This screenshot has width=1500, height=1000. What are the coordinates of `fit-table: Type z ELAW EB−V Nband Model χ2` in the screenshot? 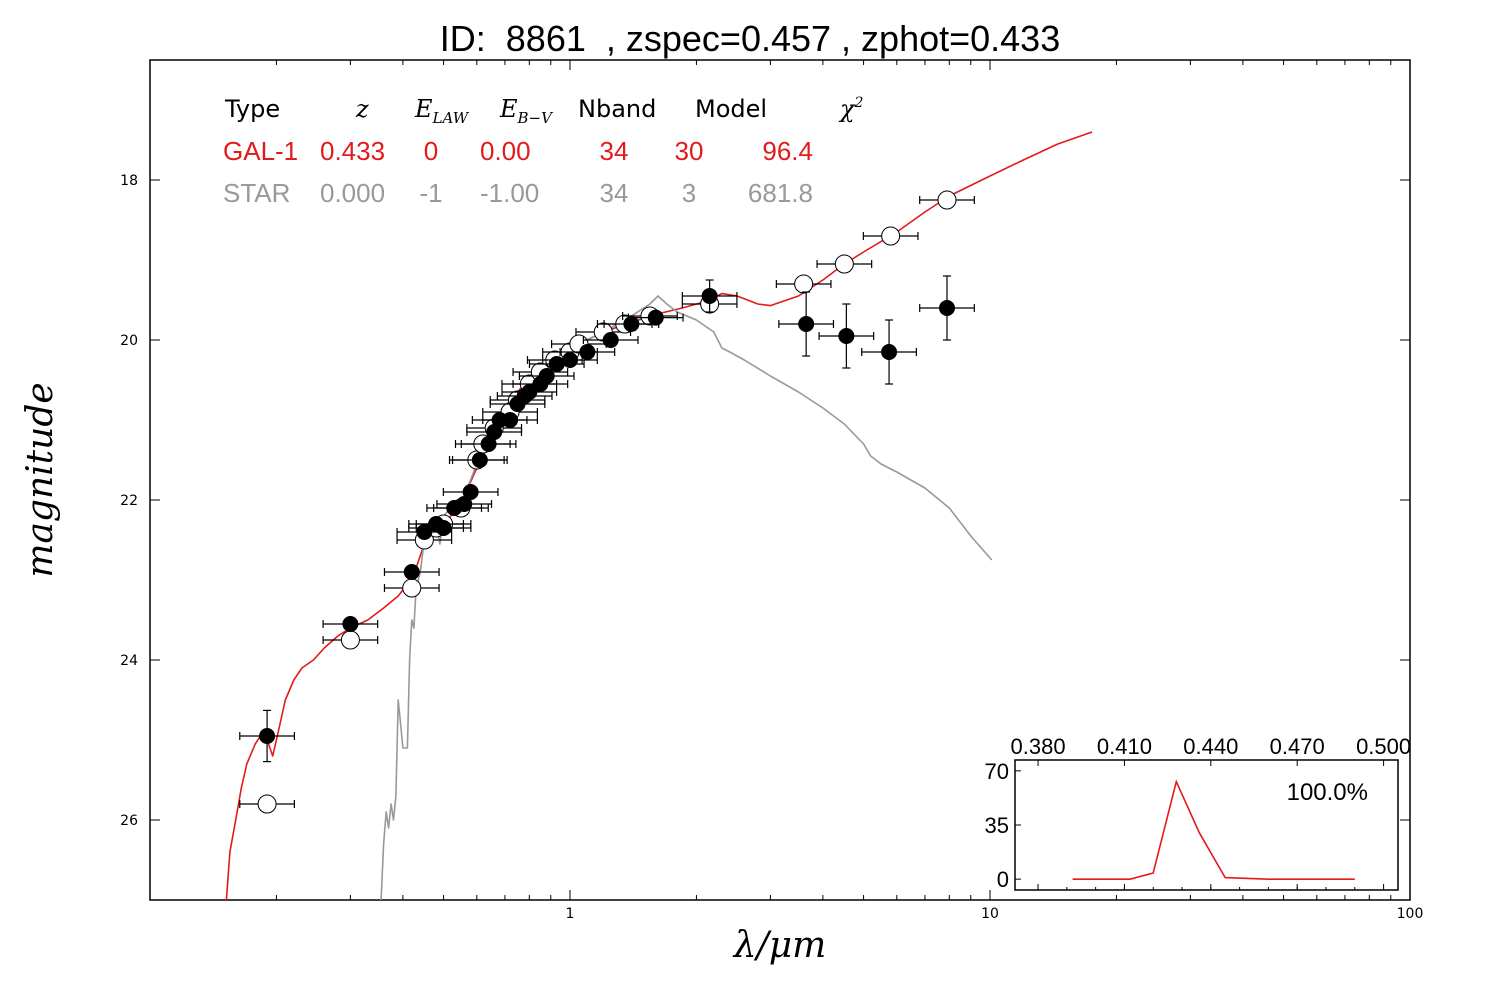 It's located at (544, 111).